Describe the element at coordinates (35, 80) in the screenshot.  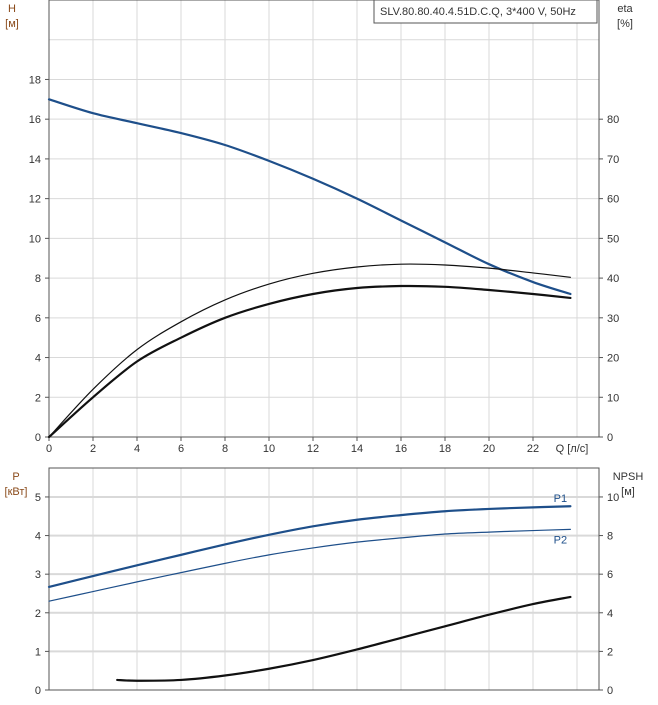
I see `y-left-tick-label: 18` at that location.